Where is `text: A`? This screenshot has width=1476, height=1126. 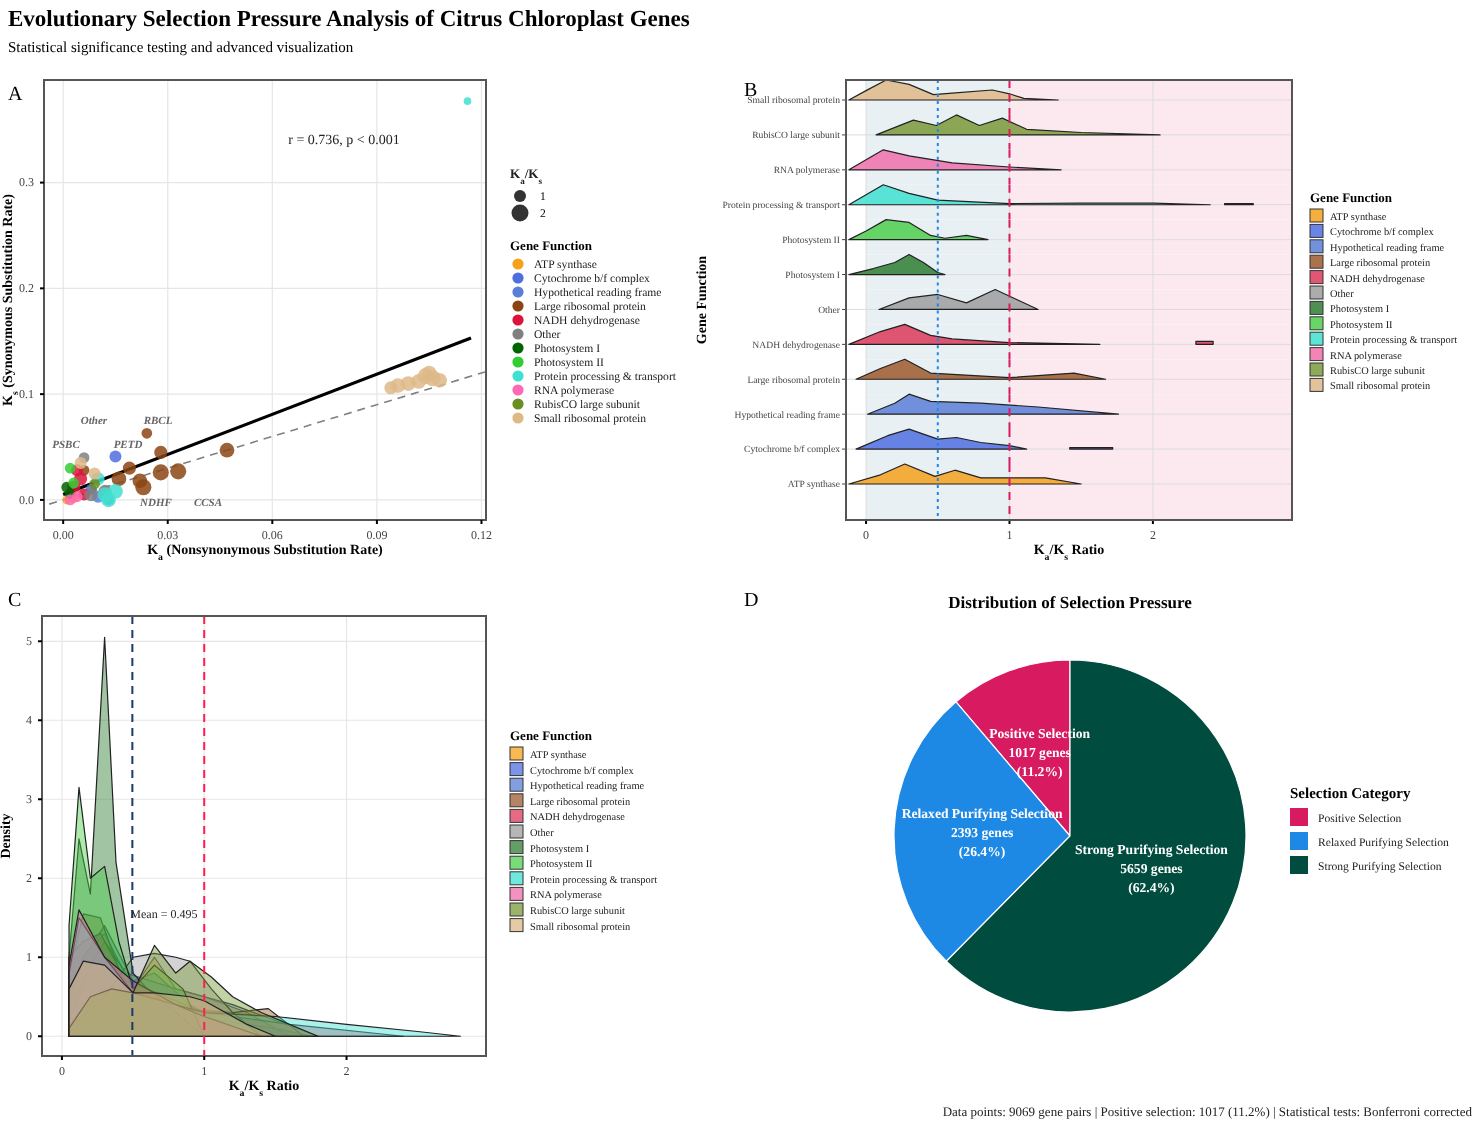
text: A is located at coordinates (16, 95).